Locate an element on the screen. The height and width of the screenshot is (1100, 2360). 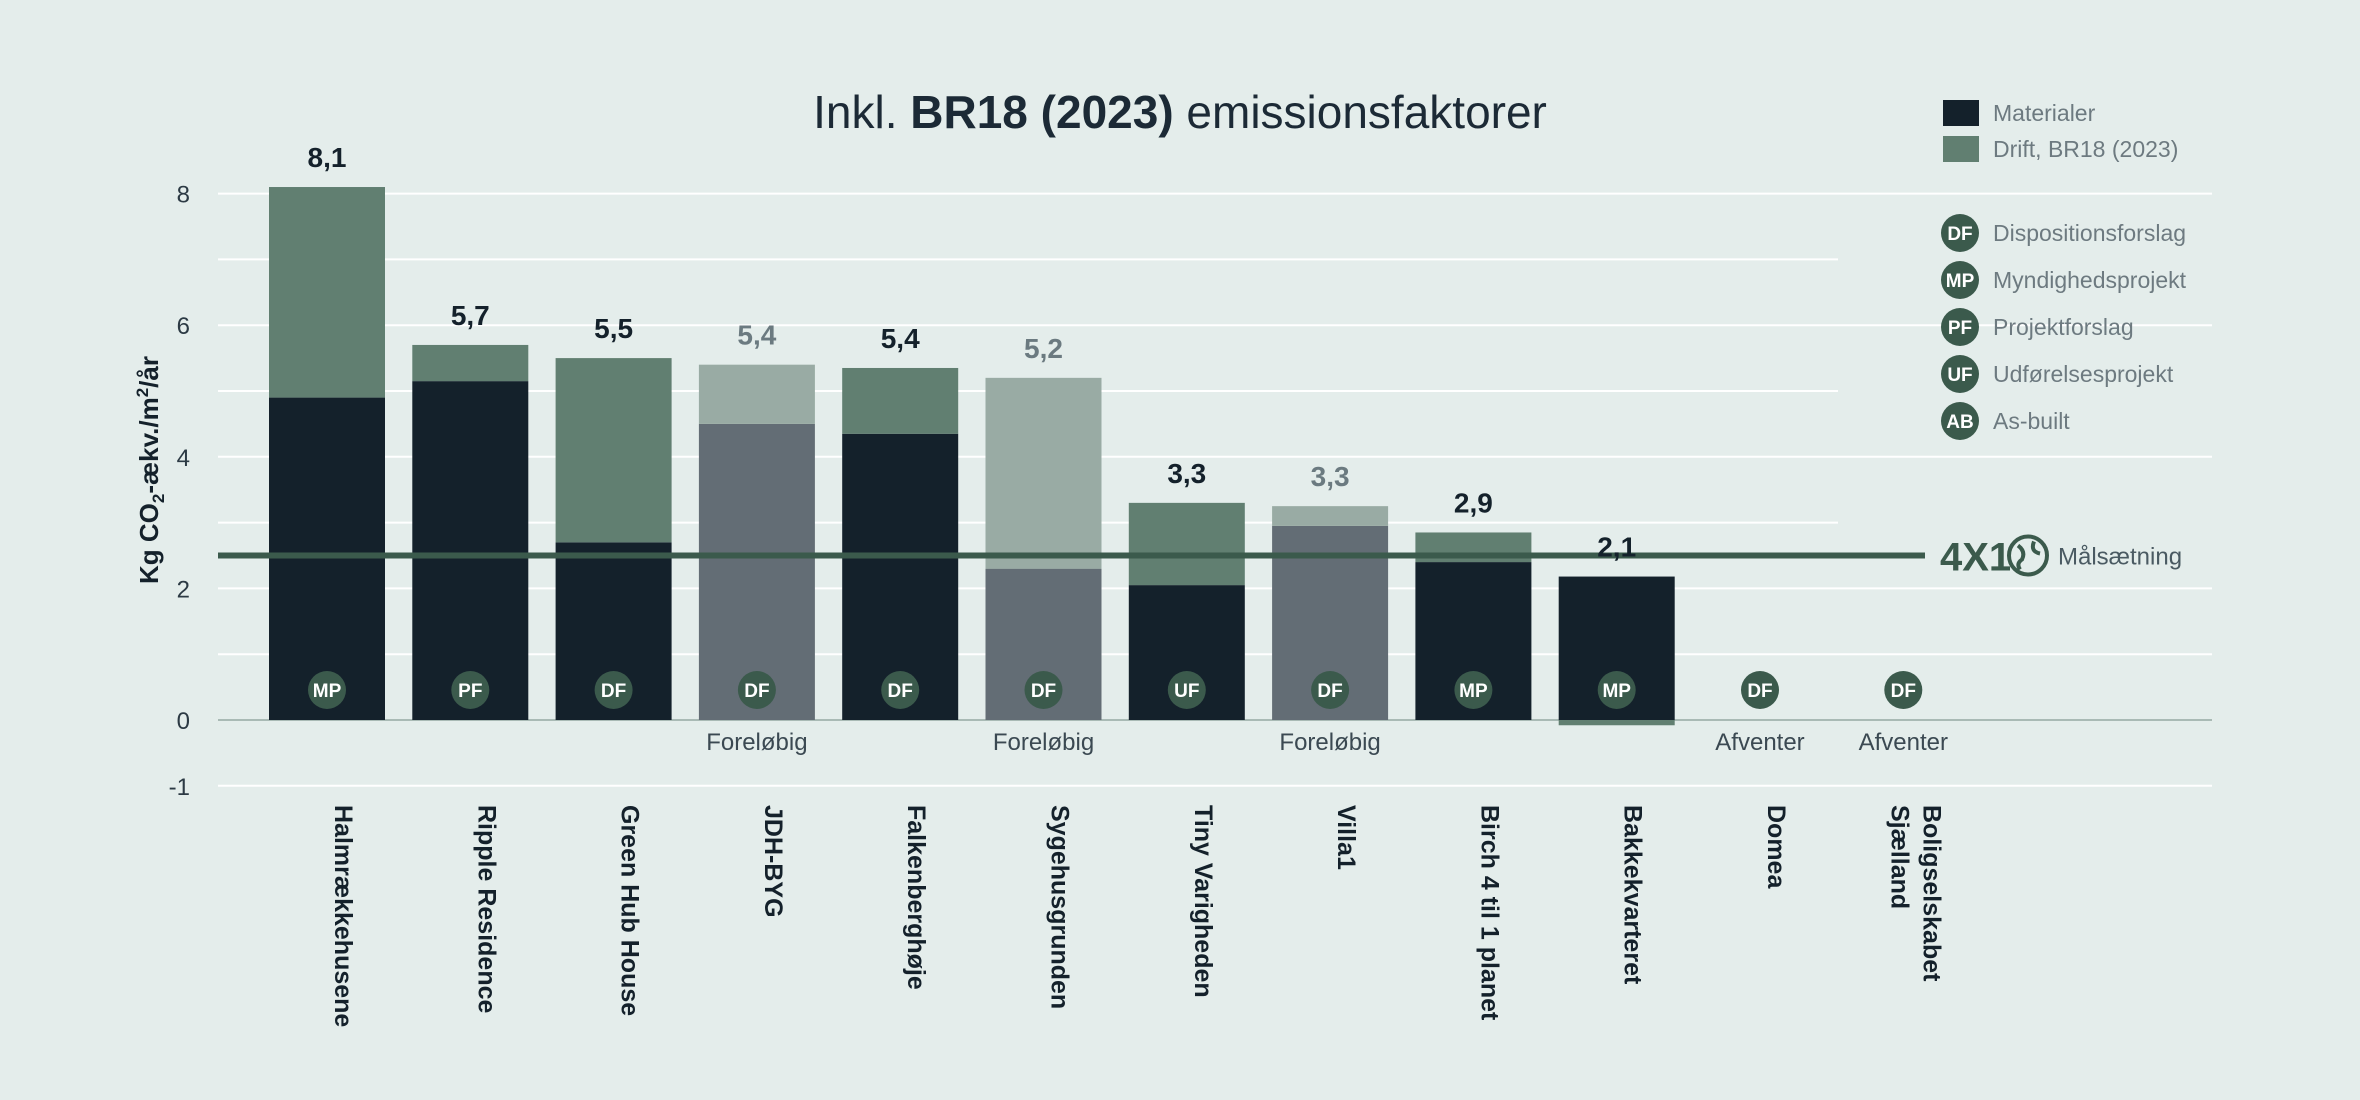
legend-phase-label: Myndighedsprojekt is located at coordinates (2090, 280).